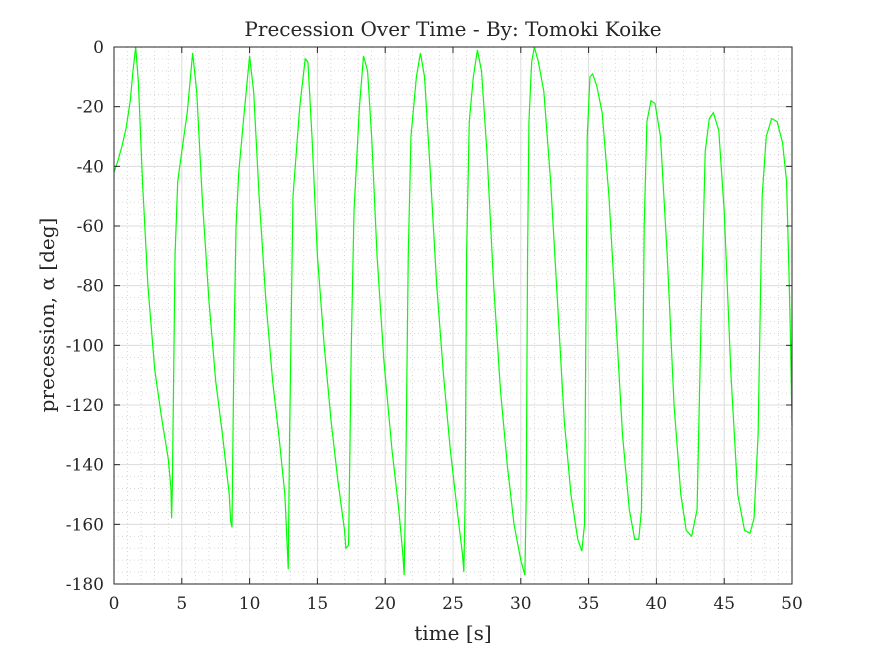  What do you see at coordinates (114, 604) in the screenshot?
I see `x-tick-label: 0` at bounding box center [114, 604].